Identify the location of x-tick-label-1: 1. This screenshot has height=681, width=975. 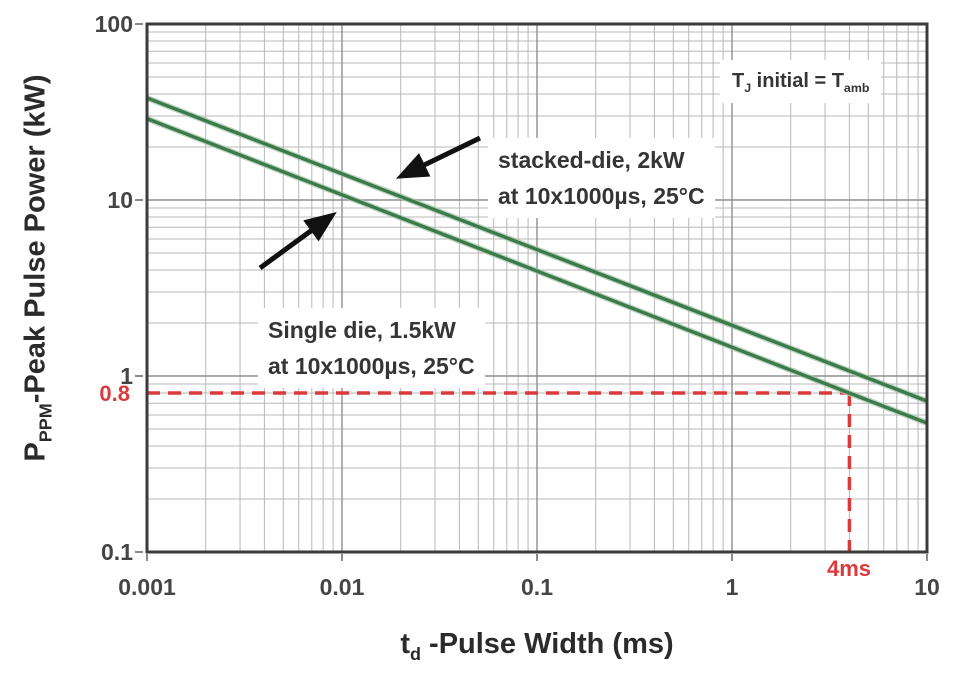
(732, 587).